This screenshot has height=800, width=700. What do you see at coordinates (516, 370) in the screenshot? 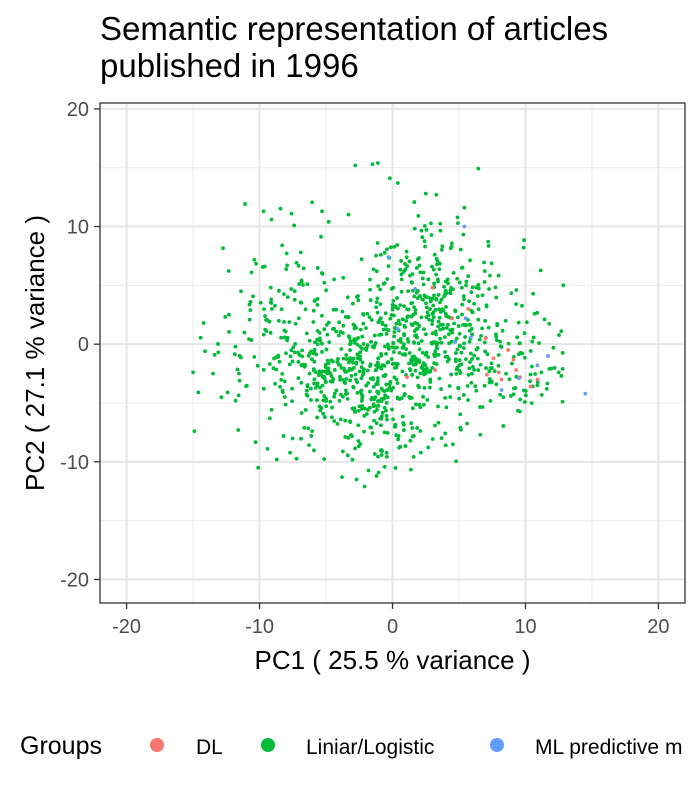
I see `point-dl` at bounding box center [516, 370].